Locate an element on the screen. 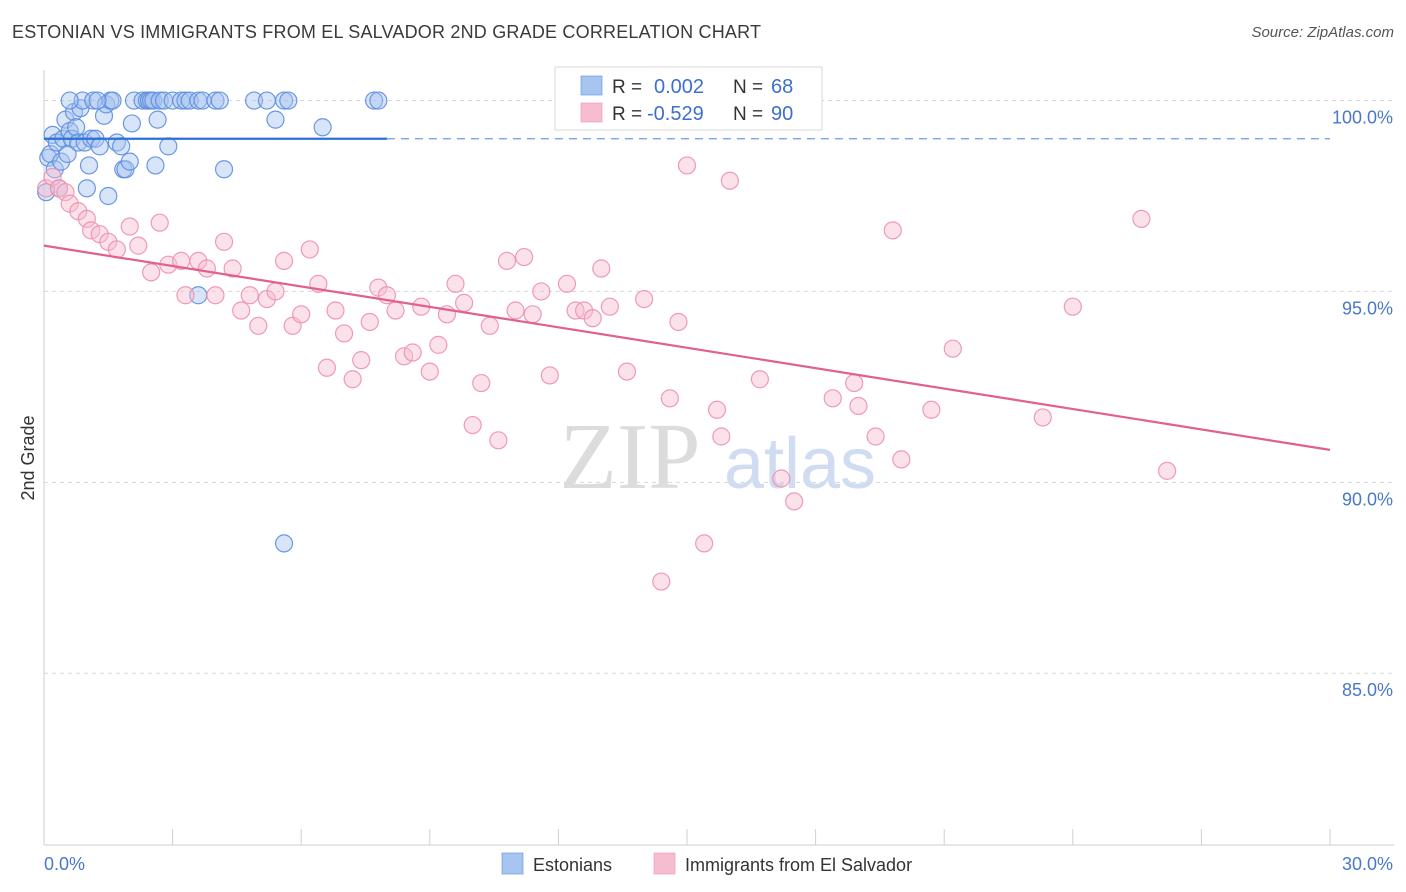 The height and width of the screenshot is (892, 1406). x-ticks is located at coordinates (687, 837).